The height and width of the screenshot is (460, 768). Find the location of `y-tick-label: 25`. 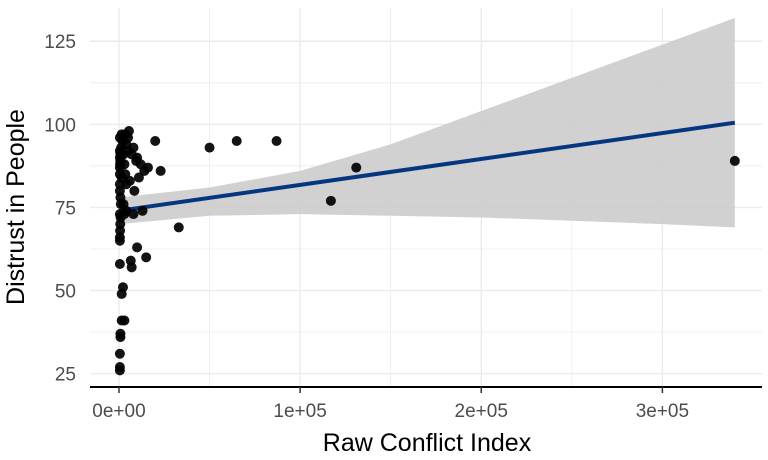

y-tick-label: 25 is located at coordinates (65, 375).